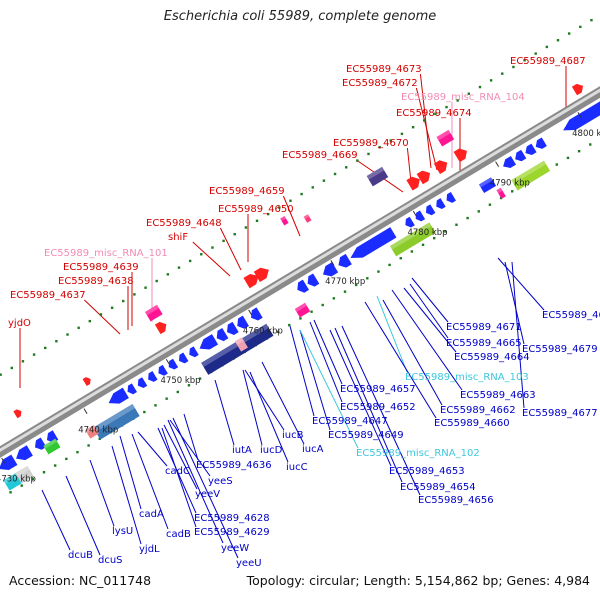  What do you see at coordinates (384, 69) in the screenshot?
I see `feature-label-EC55989_4673: EC55989_4673` at bounding box center [384, 69].